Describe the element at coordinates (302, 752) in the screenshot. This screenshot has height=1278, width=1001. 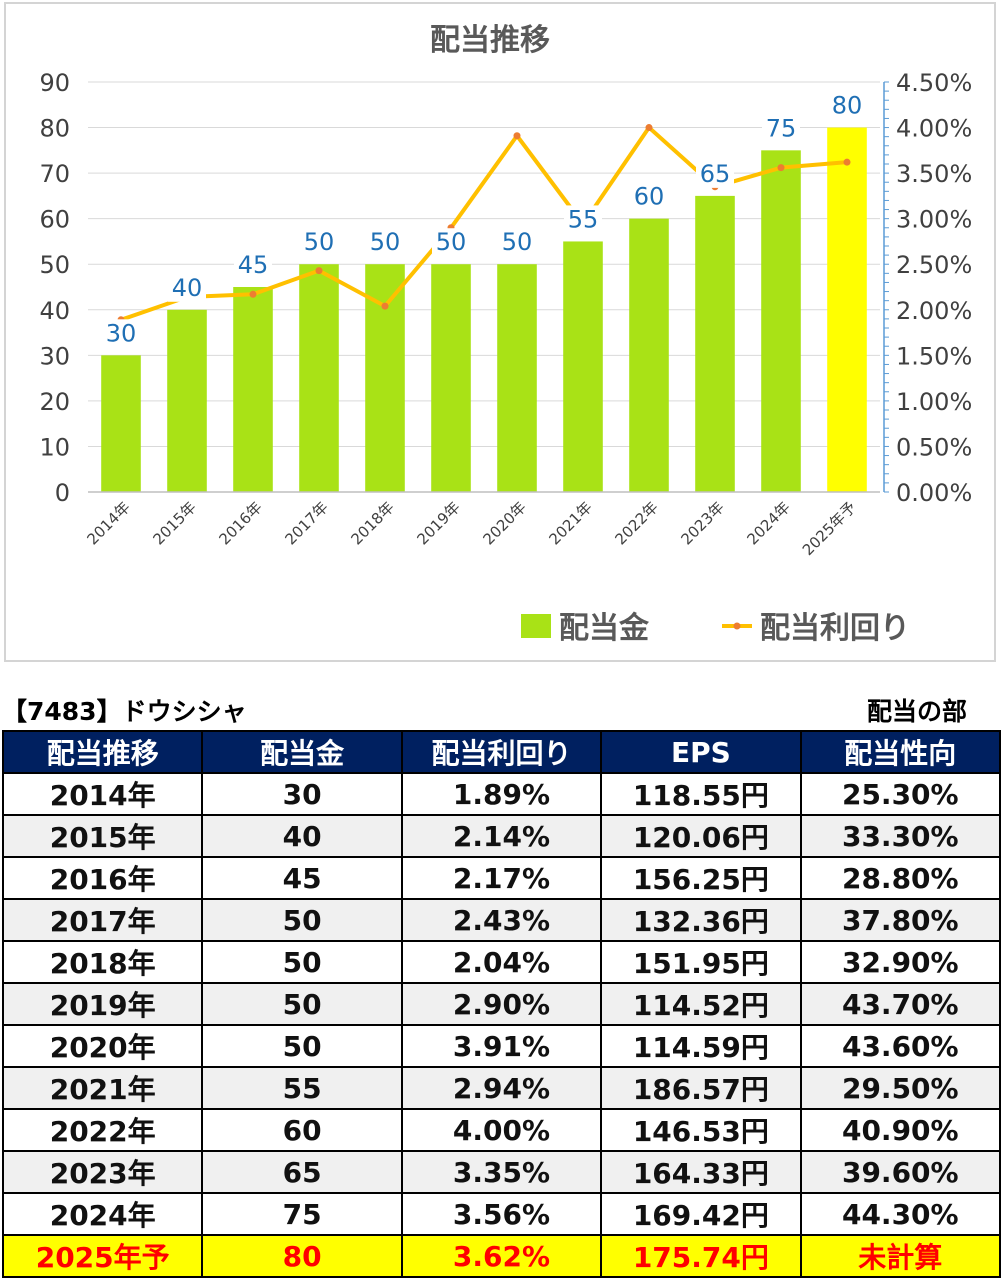
I see `column-header: 配当金` at that location.